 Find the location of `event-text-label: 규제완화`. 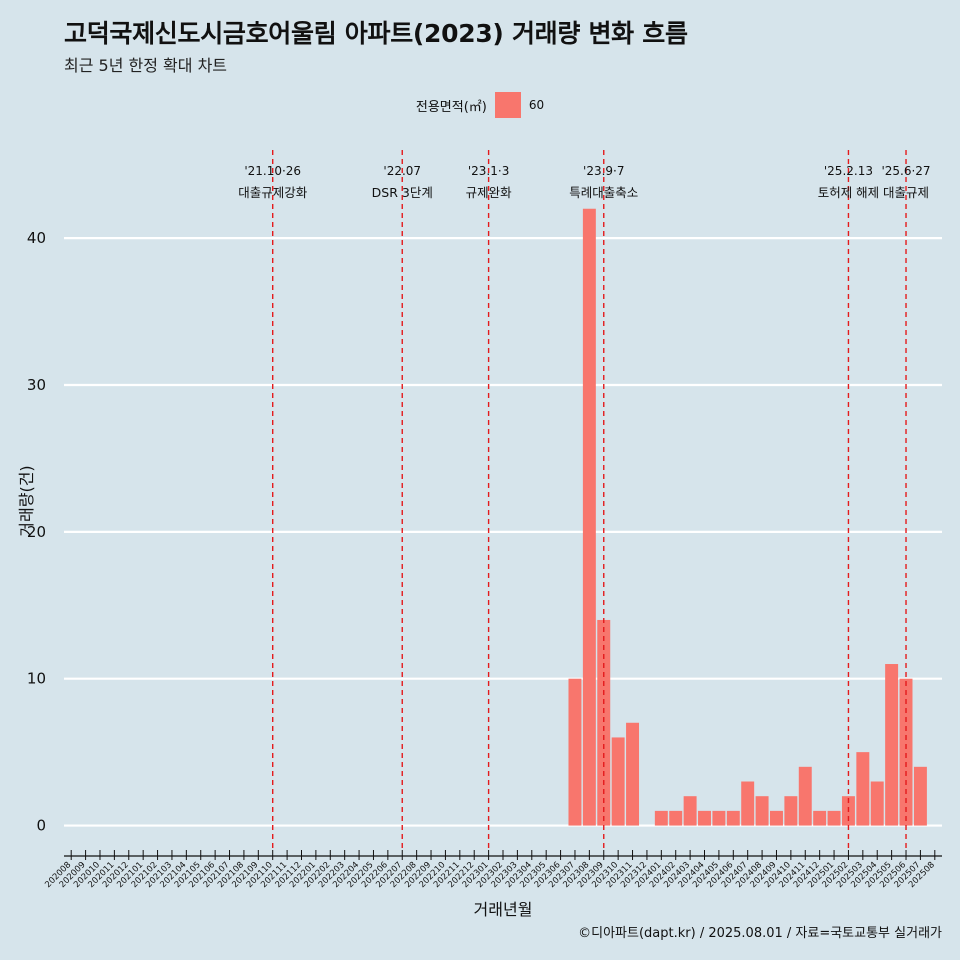

event-text-label: 규제완화 is located at coordinates (489, 192).